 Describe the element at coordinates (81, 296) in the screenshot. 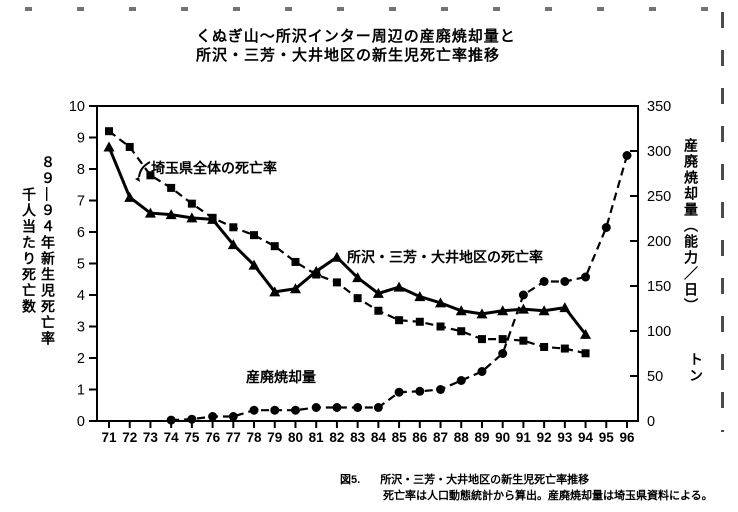

I see `left-axis-tick-label: 4` at that location.